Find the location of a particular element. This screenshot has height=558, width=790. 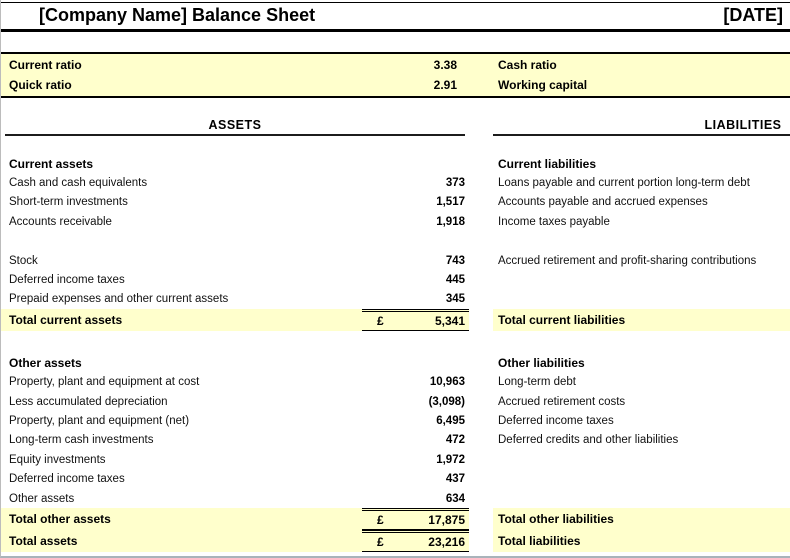

liabilities-header-row: LIABILITIES is located at coordinates (641, 126).